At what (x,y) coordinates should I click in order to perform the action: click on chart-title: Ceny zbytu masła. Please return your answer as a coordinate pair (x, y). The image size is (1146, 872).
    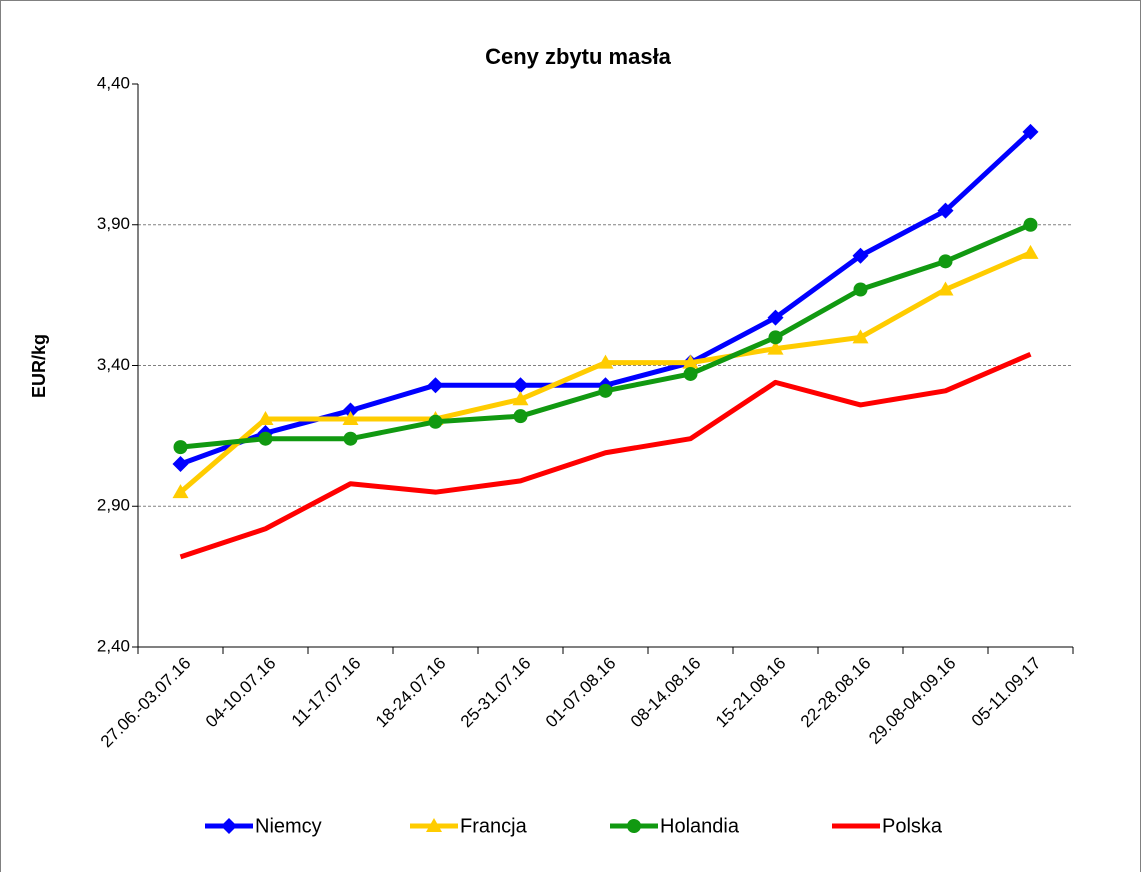
    Looking at the image, I should click on (578, 56).